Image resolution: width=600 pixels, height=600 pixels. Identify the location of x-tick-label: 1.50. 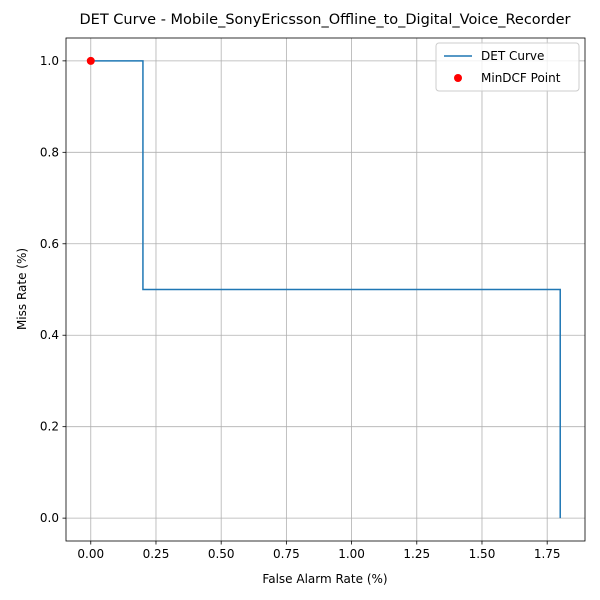
(482, 554).